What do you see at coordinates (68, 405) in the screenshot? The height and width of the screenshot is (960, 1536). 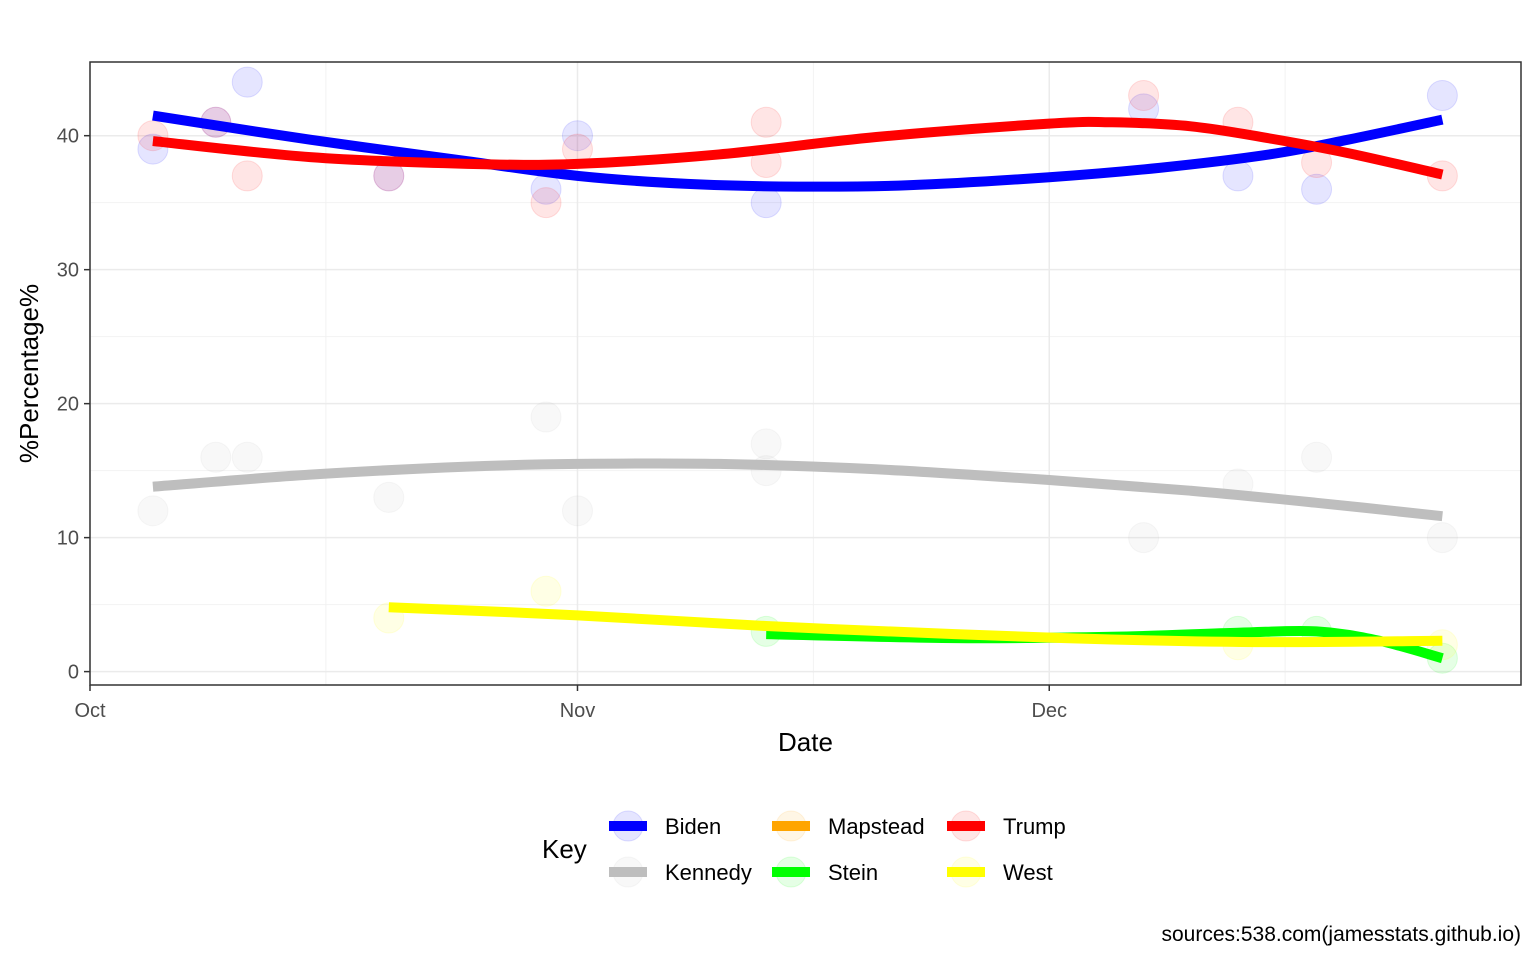 I see `y-tick-label: 20` at bounding box center [68, 405].